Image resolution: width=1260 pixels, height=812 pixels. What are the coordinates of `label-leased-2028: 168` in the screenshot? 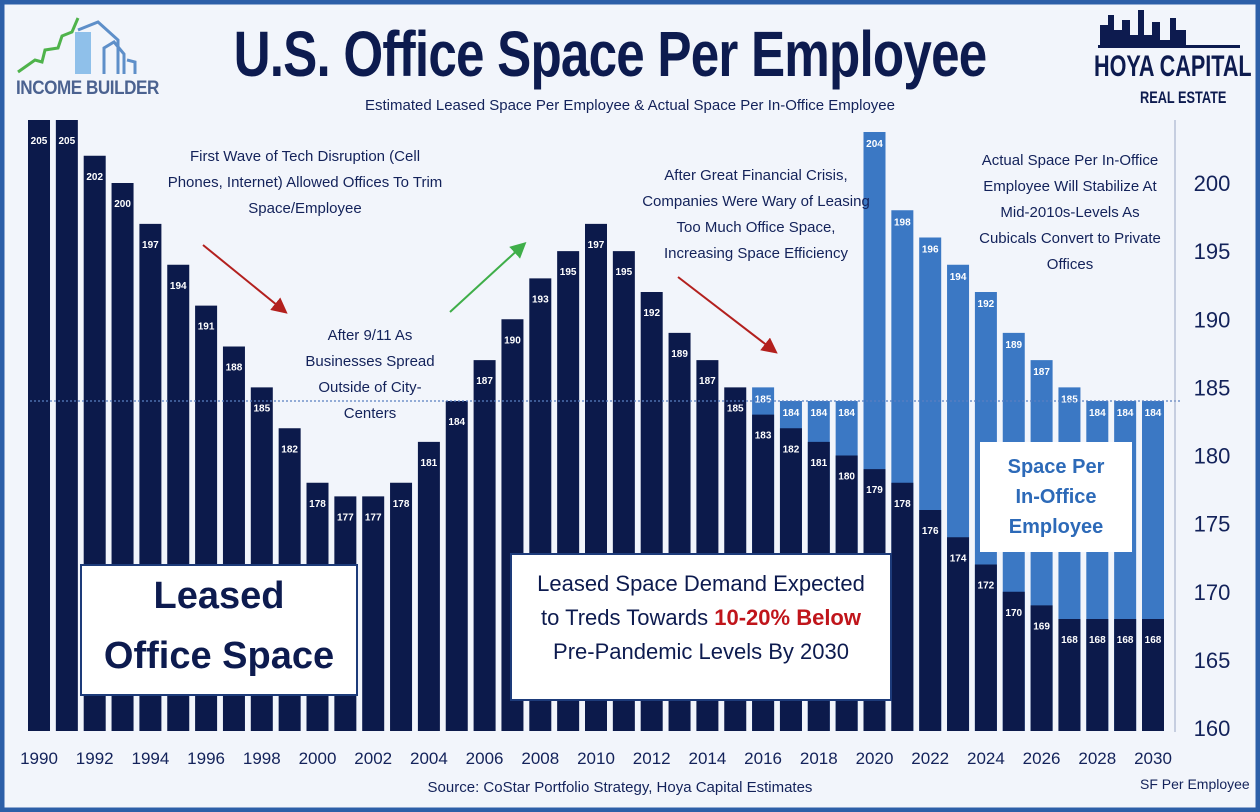 It's located at (1097, 640).